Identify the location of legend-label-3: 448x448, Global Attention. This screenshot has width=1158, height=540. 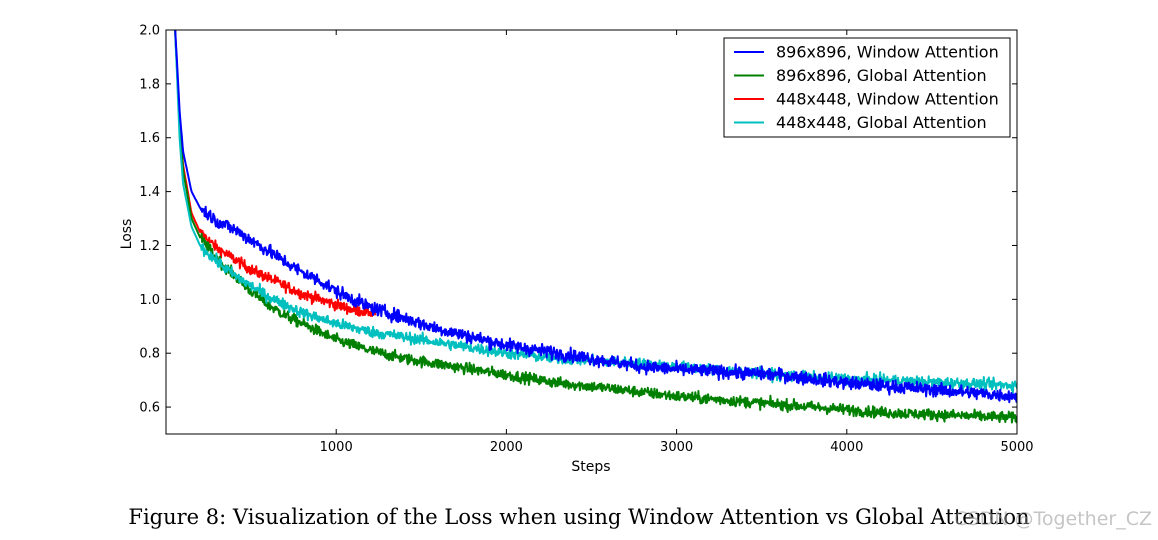
(881, 122).